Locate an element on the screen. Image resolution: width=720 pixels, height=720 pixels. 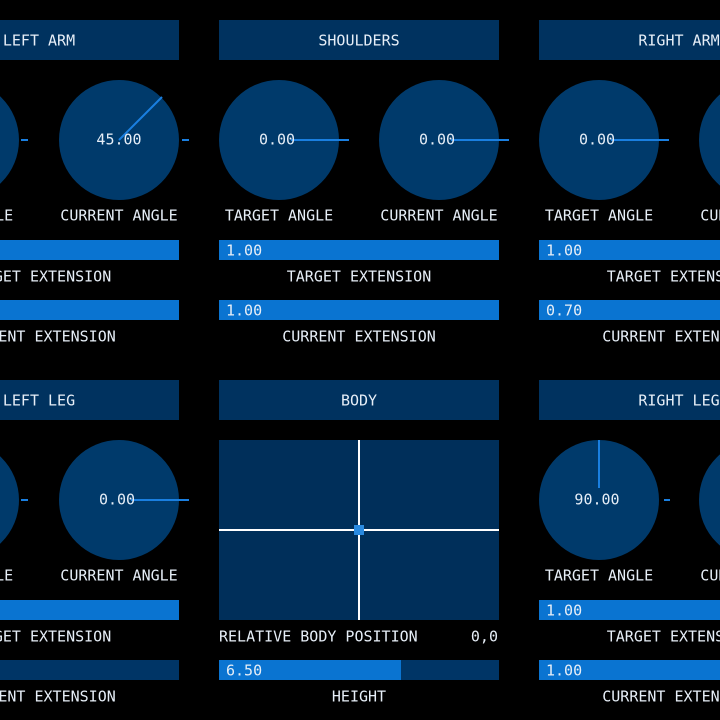
panel-title: BODY is located at coordinates (359, 401).